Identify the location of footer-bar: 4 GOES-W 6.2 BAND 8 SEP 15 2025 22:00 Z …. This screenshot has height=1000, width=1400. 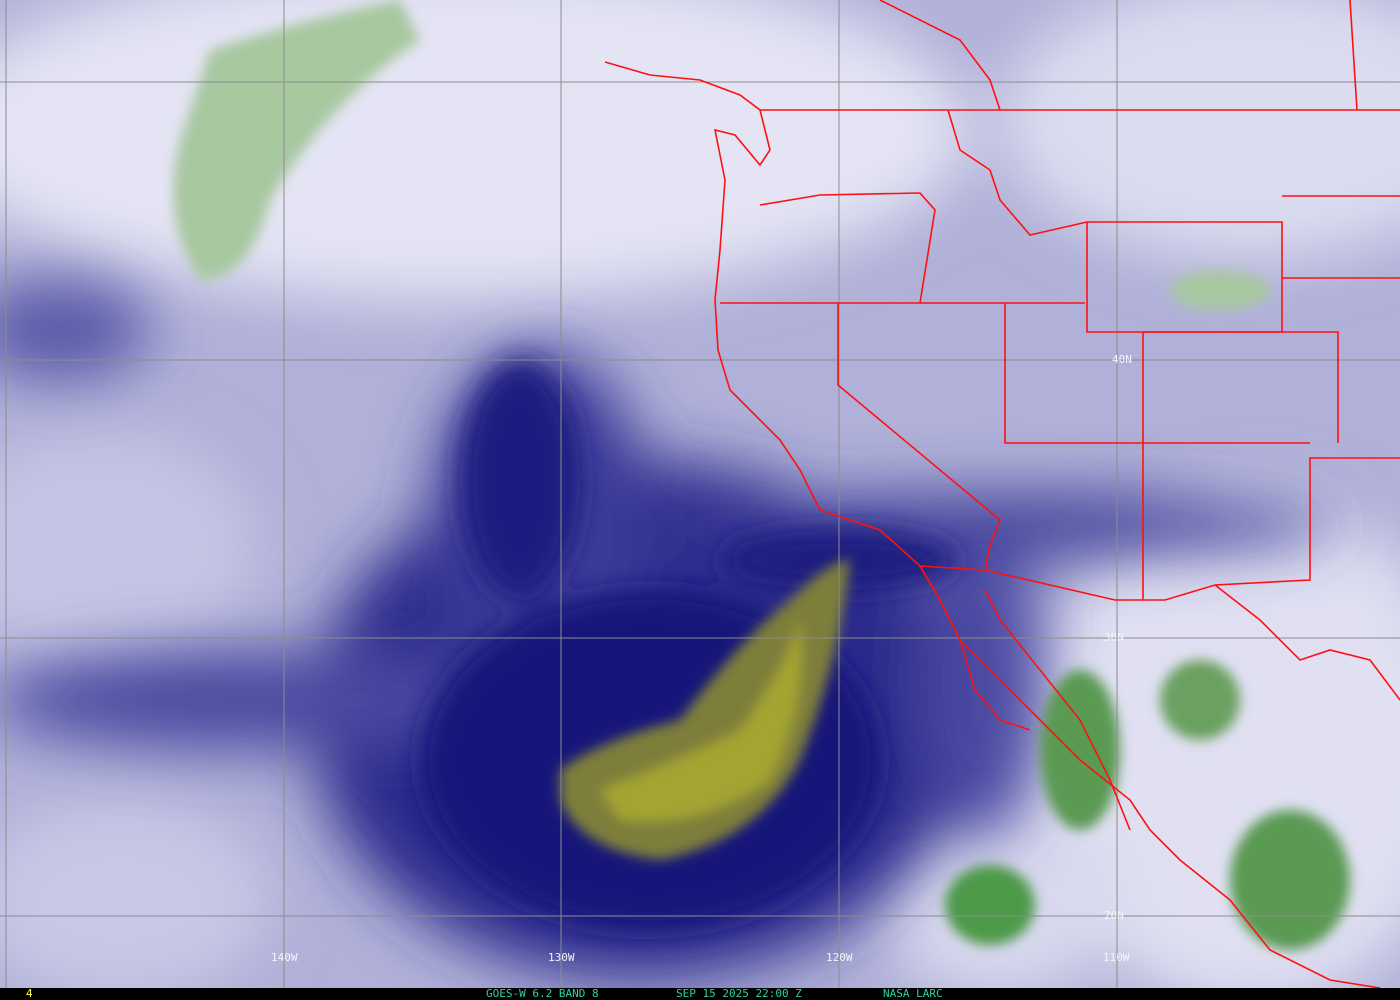
(700, 994).